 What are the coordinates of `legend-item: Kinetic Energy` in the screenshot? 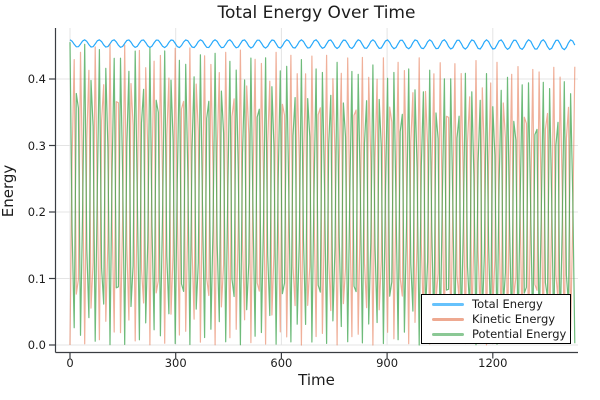 It's located at (498, 319).